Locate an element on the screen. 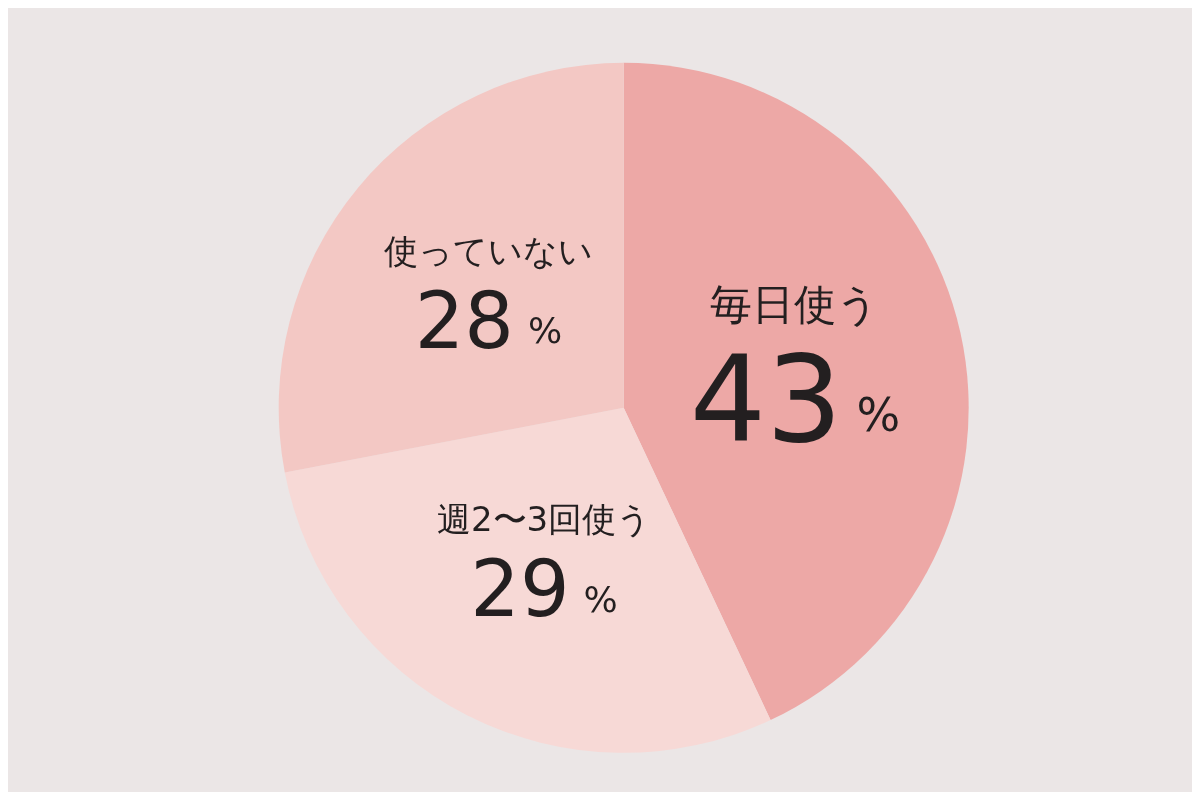 This screenshot has height=800, width=1200. slice-label: 週2〜3回使う is located at coordinates (544, 519).